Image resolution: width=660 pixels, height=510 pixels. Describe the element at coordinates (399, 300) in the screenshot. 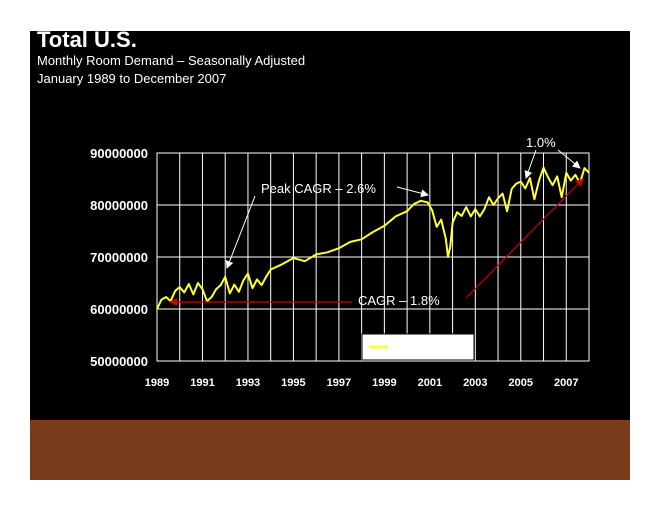

I see `annotation-cagr: CAGR – 1.8%` at that location.